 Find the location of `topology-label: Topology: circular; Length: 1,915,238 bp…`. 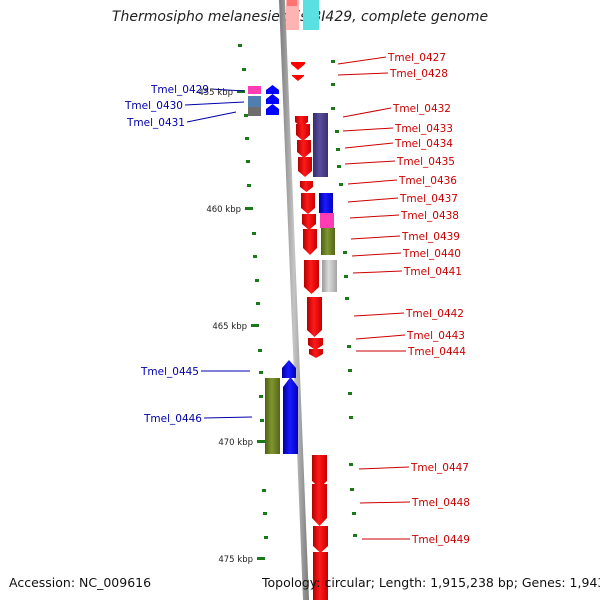

topology-label: Topology: circular; Length: 1,915,238 bp… is located at coordinates (431, 582).